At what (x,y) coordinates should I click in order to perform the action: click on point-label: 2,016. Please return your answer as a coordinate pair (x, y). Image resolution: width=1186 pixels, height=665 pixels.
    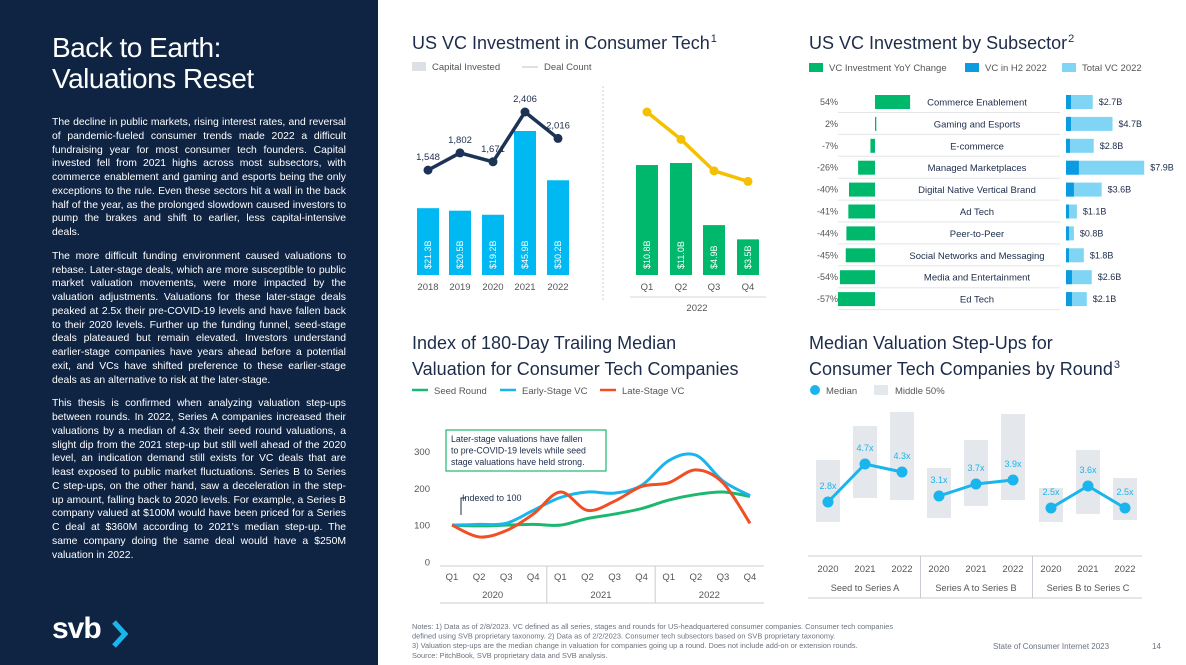
    Looking at the image, I should click on (558, 125).